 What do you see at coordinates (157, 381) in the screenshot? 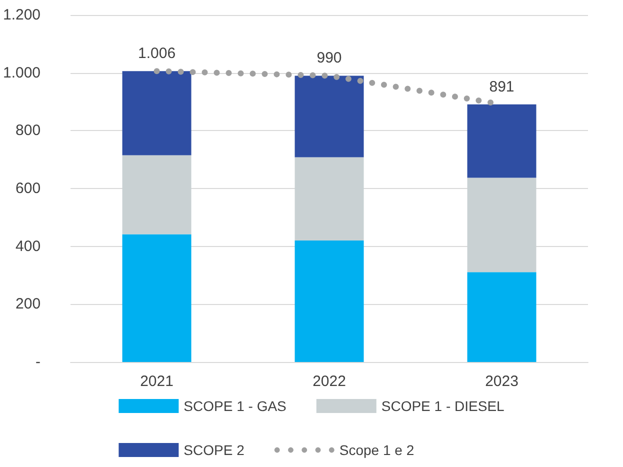
I see `x-tick-label: 2021` at bounding box center [157, 381].